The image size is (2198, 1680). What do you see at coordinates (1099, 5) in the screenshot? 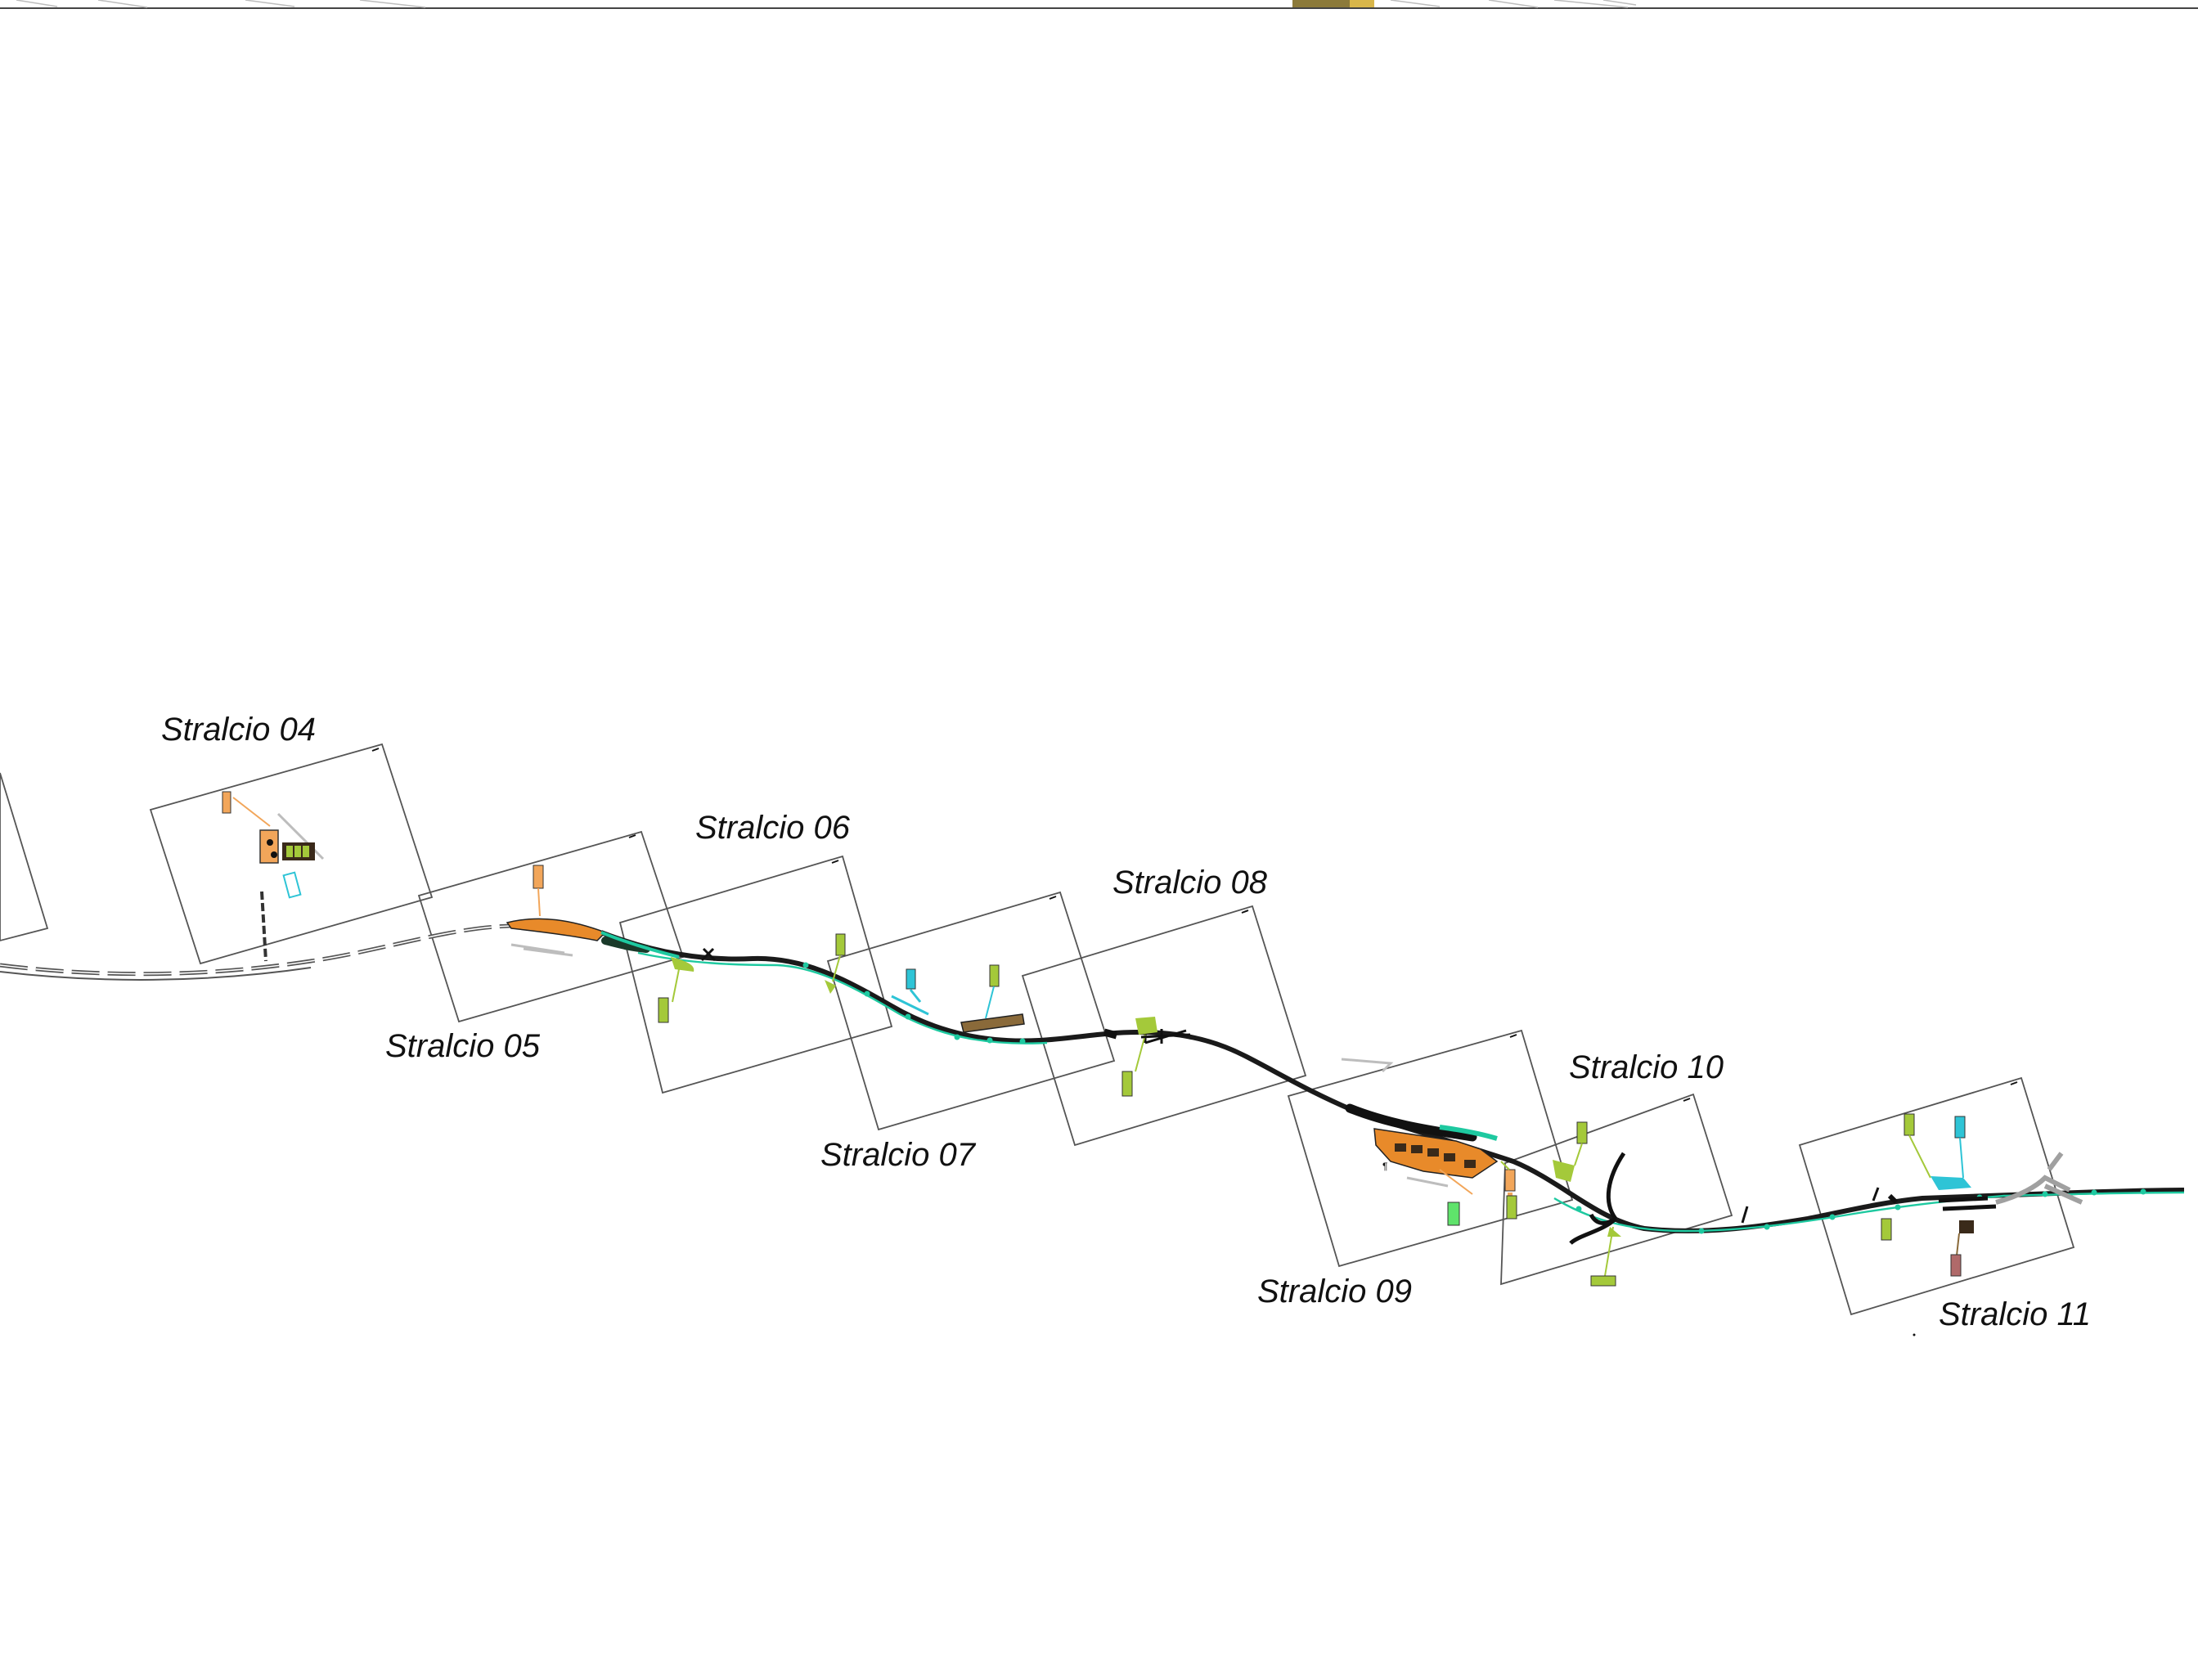
I see `top-map-strip` at bounding box center [1099, 5].